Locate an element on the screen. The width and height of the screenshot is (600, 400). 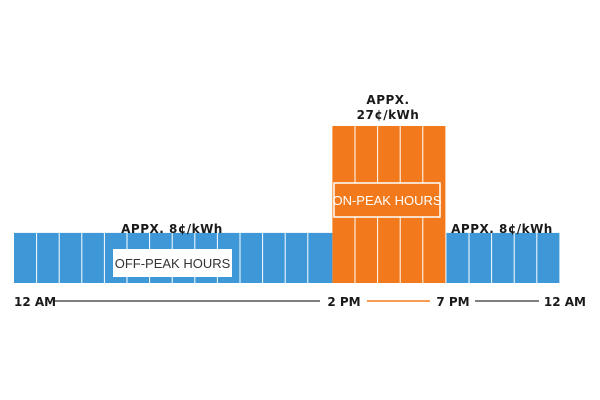
on-peak-price-label-line1: APPX. is located at coordinates (387, 100).